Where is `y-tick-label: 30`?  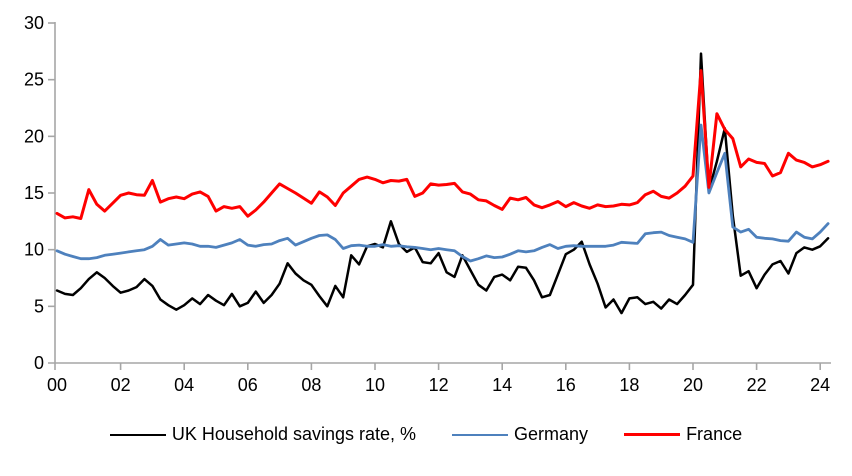
y-tick-label: 30 is located at coordinates (34, 23).